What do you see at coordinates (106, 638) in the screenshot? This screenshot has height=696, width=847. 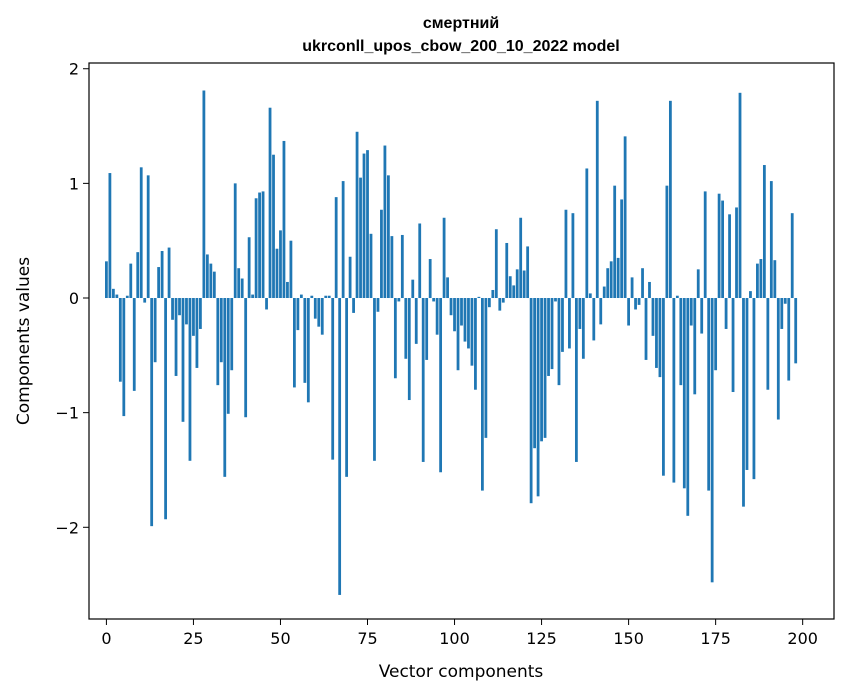 I see `x-tick-label: 0` at bounding box center [106, 638].